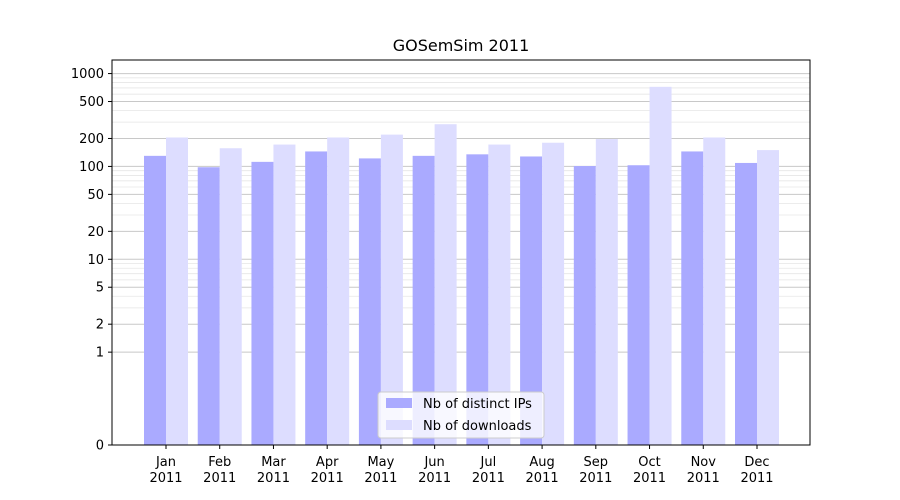  What do you see at coordinates (91, 102) in the screenshot?
I see `y-tick-label: 500` at bounding box center [91, 102].